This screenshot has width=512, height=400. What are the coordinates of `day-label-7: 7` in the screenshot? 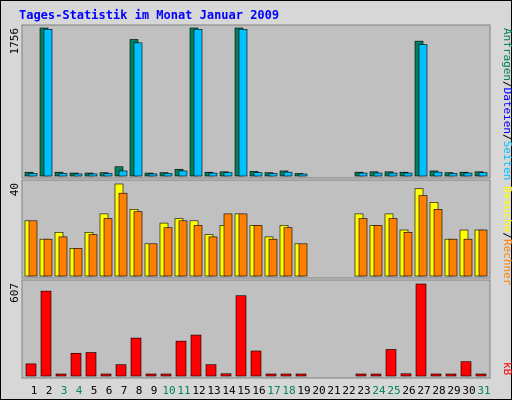 It's located at (124, 390).